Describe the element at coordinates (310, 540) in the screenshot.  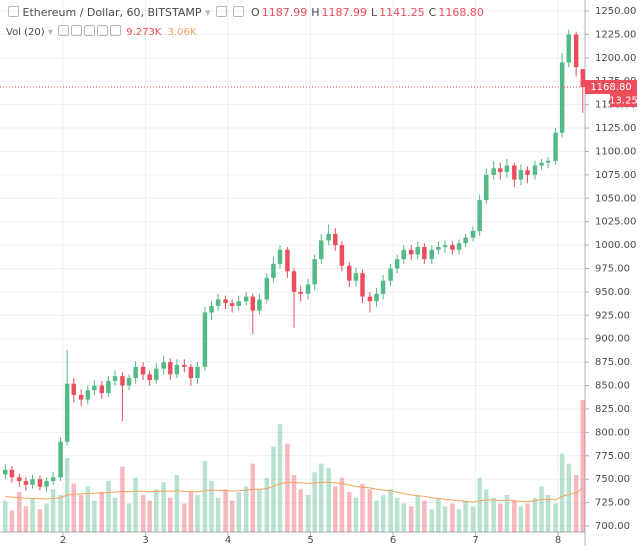
I see `x-tick-label: 5` at that location.